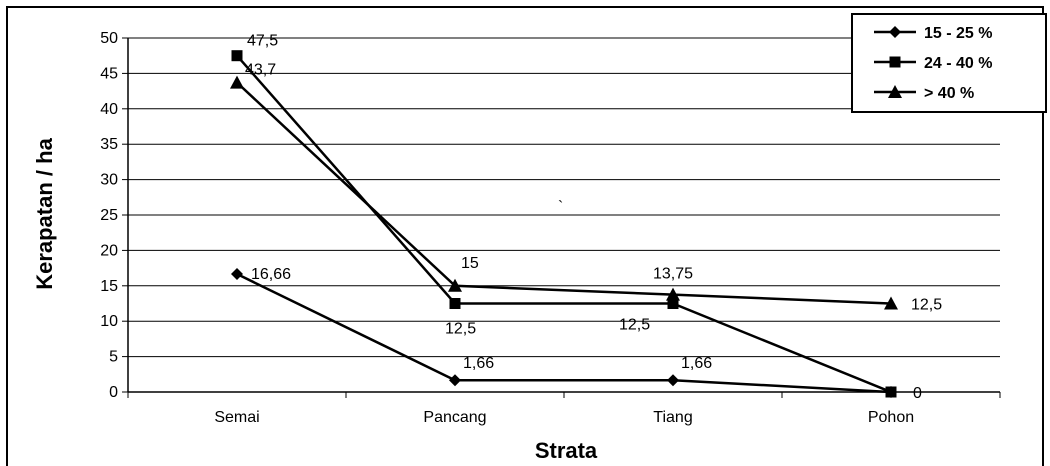  Describe the element at coordinates (260, 70) in the screenshot. I see `data-label: 43,7` at that location.